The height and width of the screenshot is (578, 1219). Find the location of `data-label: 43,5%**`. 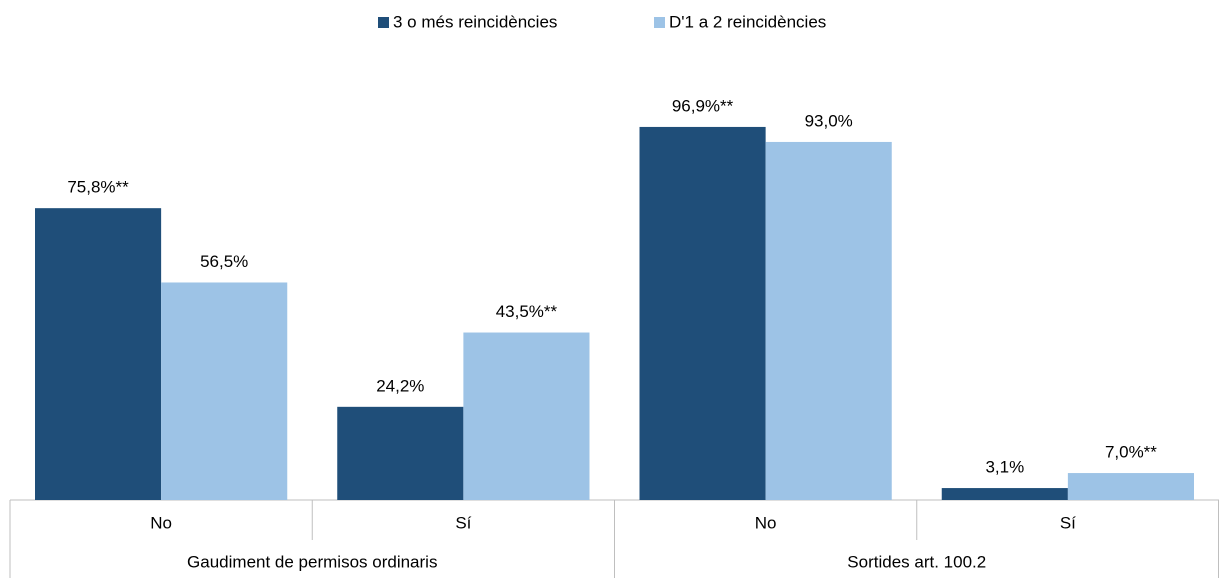

data-label: 43,5%** is located at coordinates (527, 311).